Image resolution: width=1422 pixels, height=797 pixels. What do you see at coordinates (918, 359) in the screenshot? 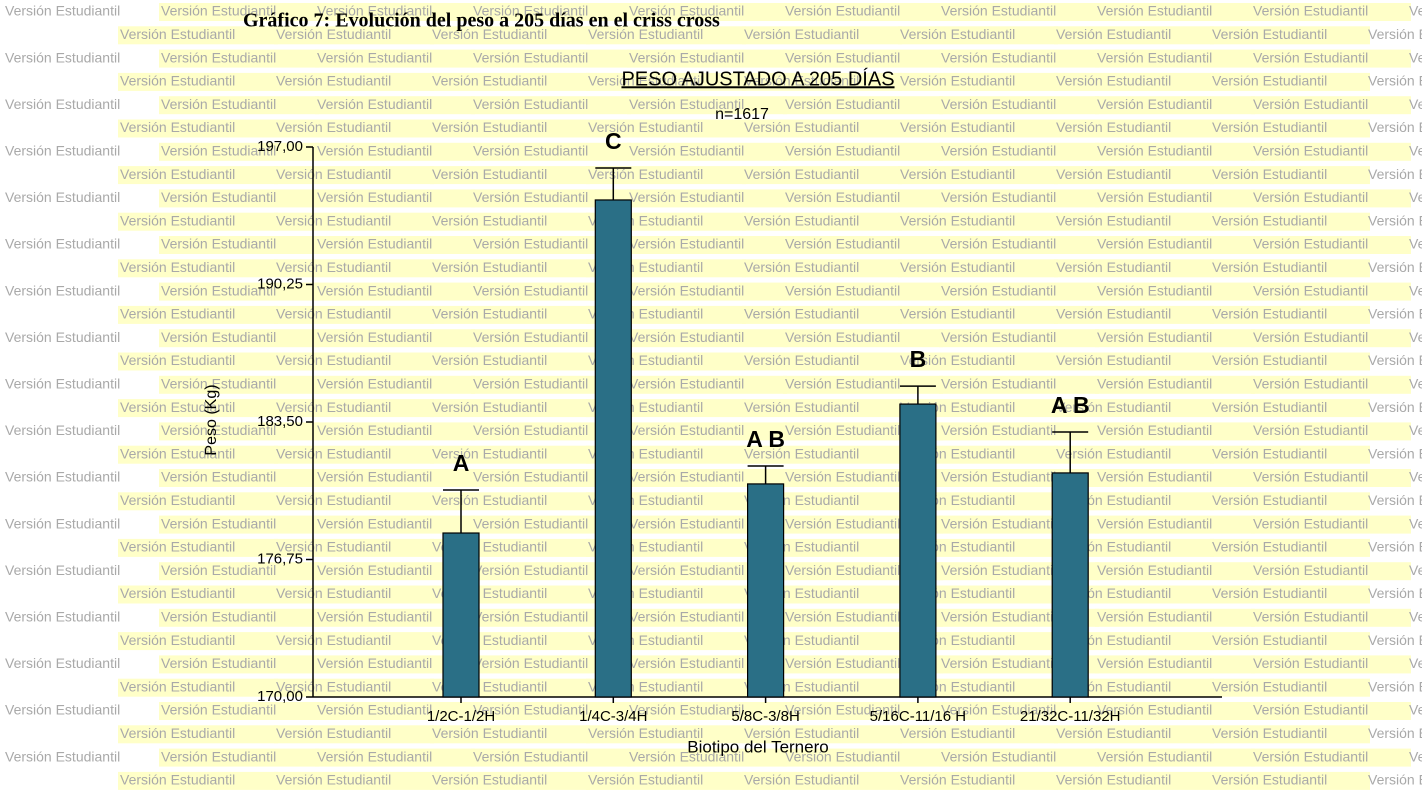
I see `significance-letter: B` at bounding box center [918, 359].